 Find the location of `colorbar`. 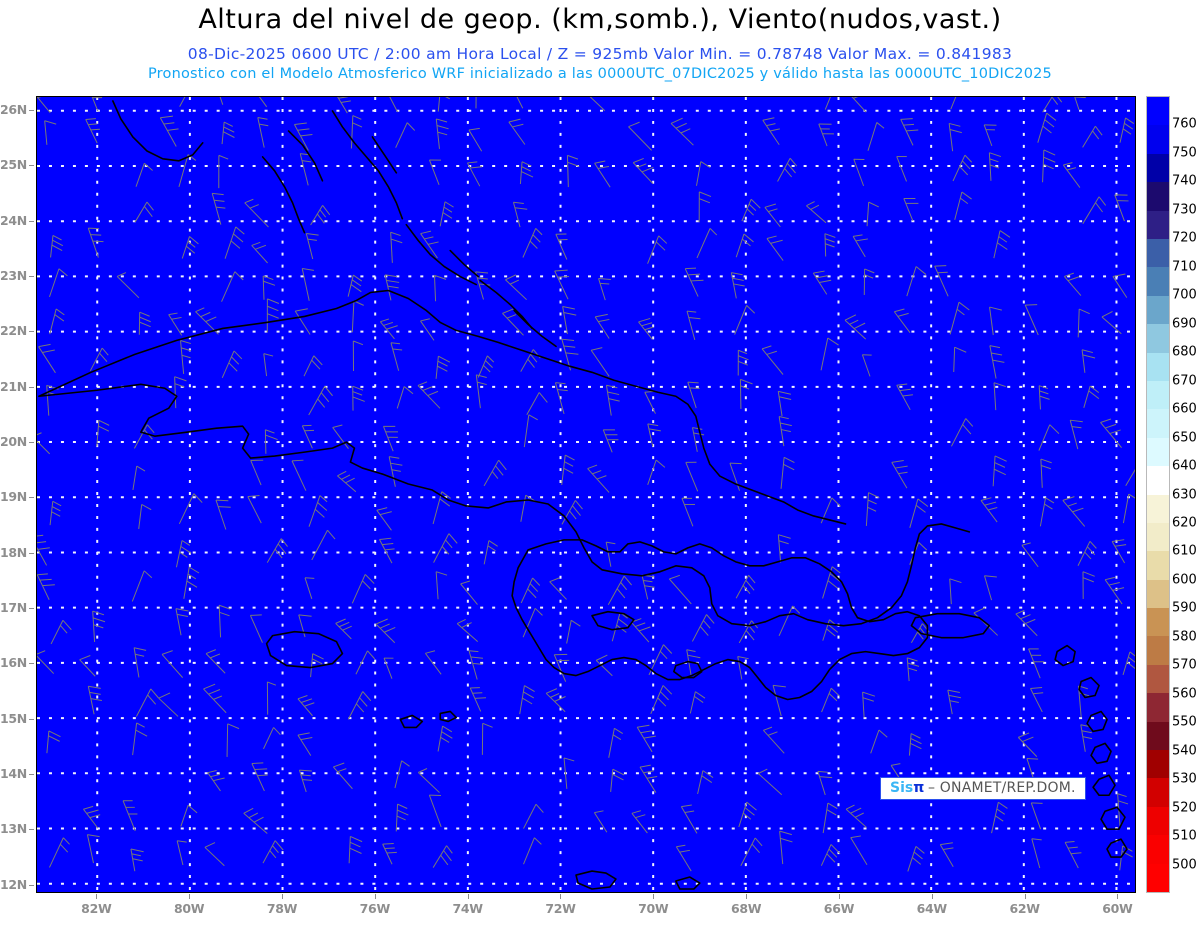

colorbar is located at coordinates (1158, 494).